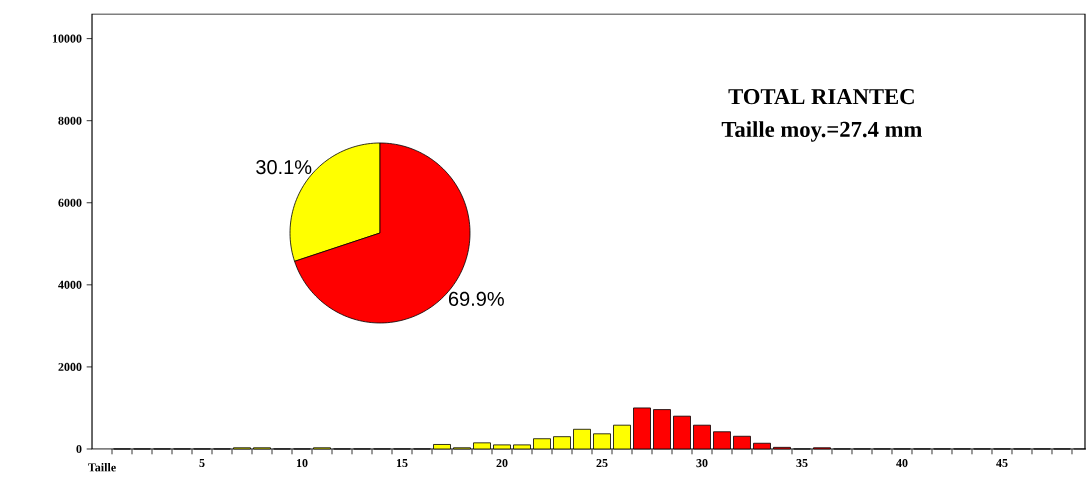 The width and height of the screenshot is (1086, 478). Describe the element at coordinates (1002, 463) in the screenshot. I see `x-tick-label: 45` at that location.